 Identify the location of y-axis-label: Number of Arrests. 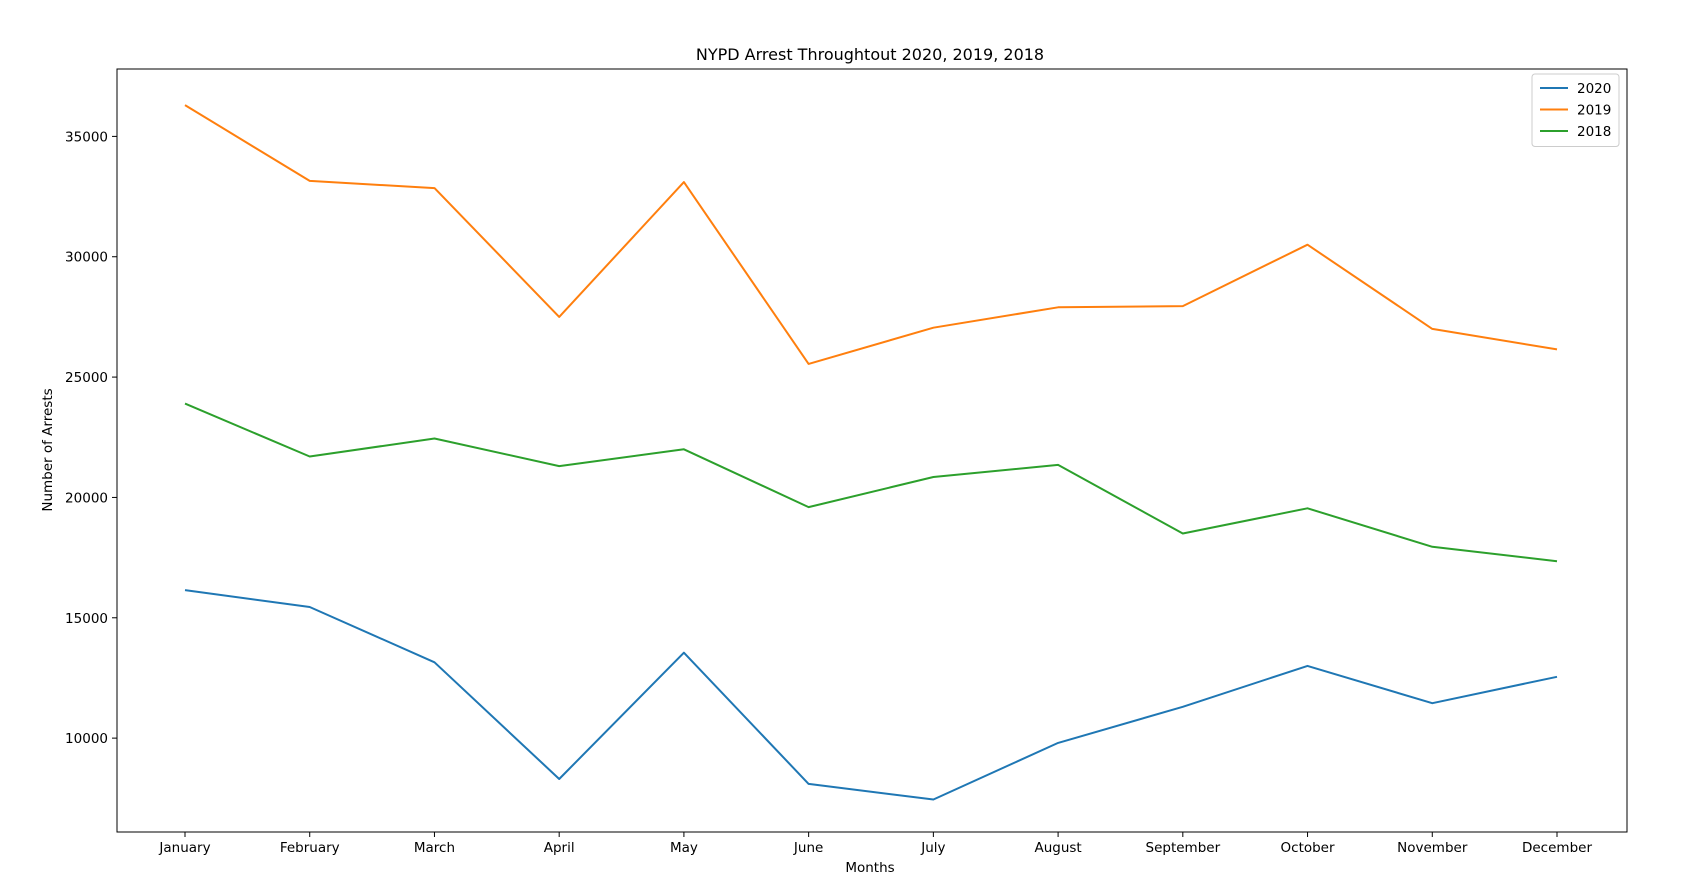
(48, 449).